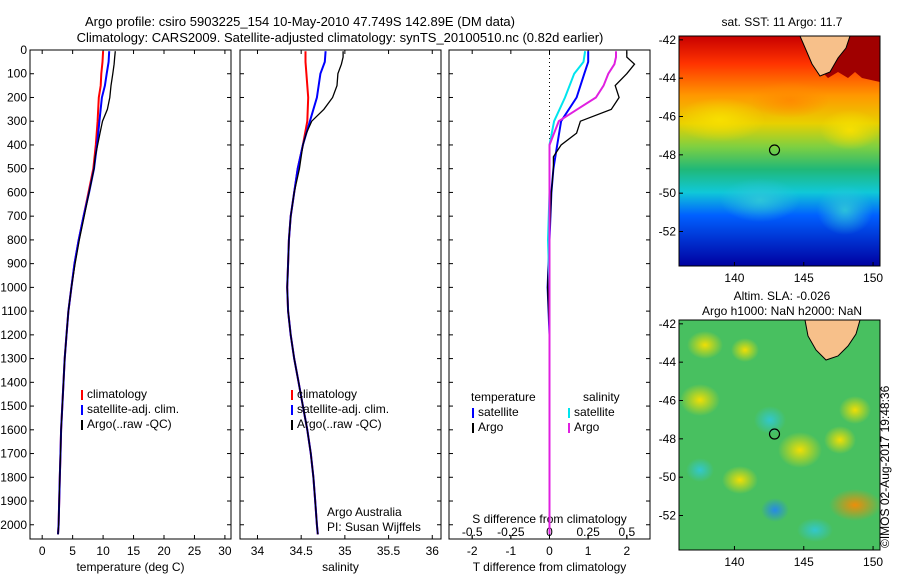 This screenshot has height=580, width=900. Describe the element at coordinates (258, 551) in the screenshot. I see `salinity-x-tick-label: 34` at that location.